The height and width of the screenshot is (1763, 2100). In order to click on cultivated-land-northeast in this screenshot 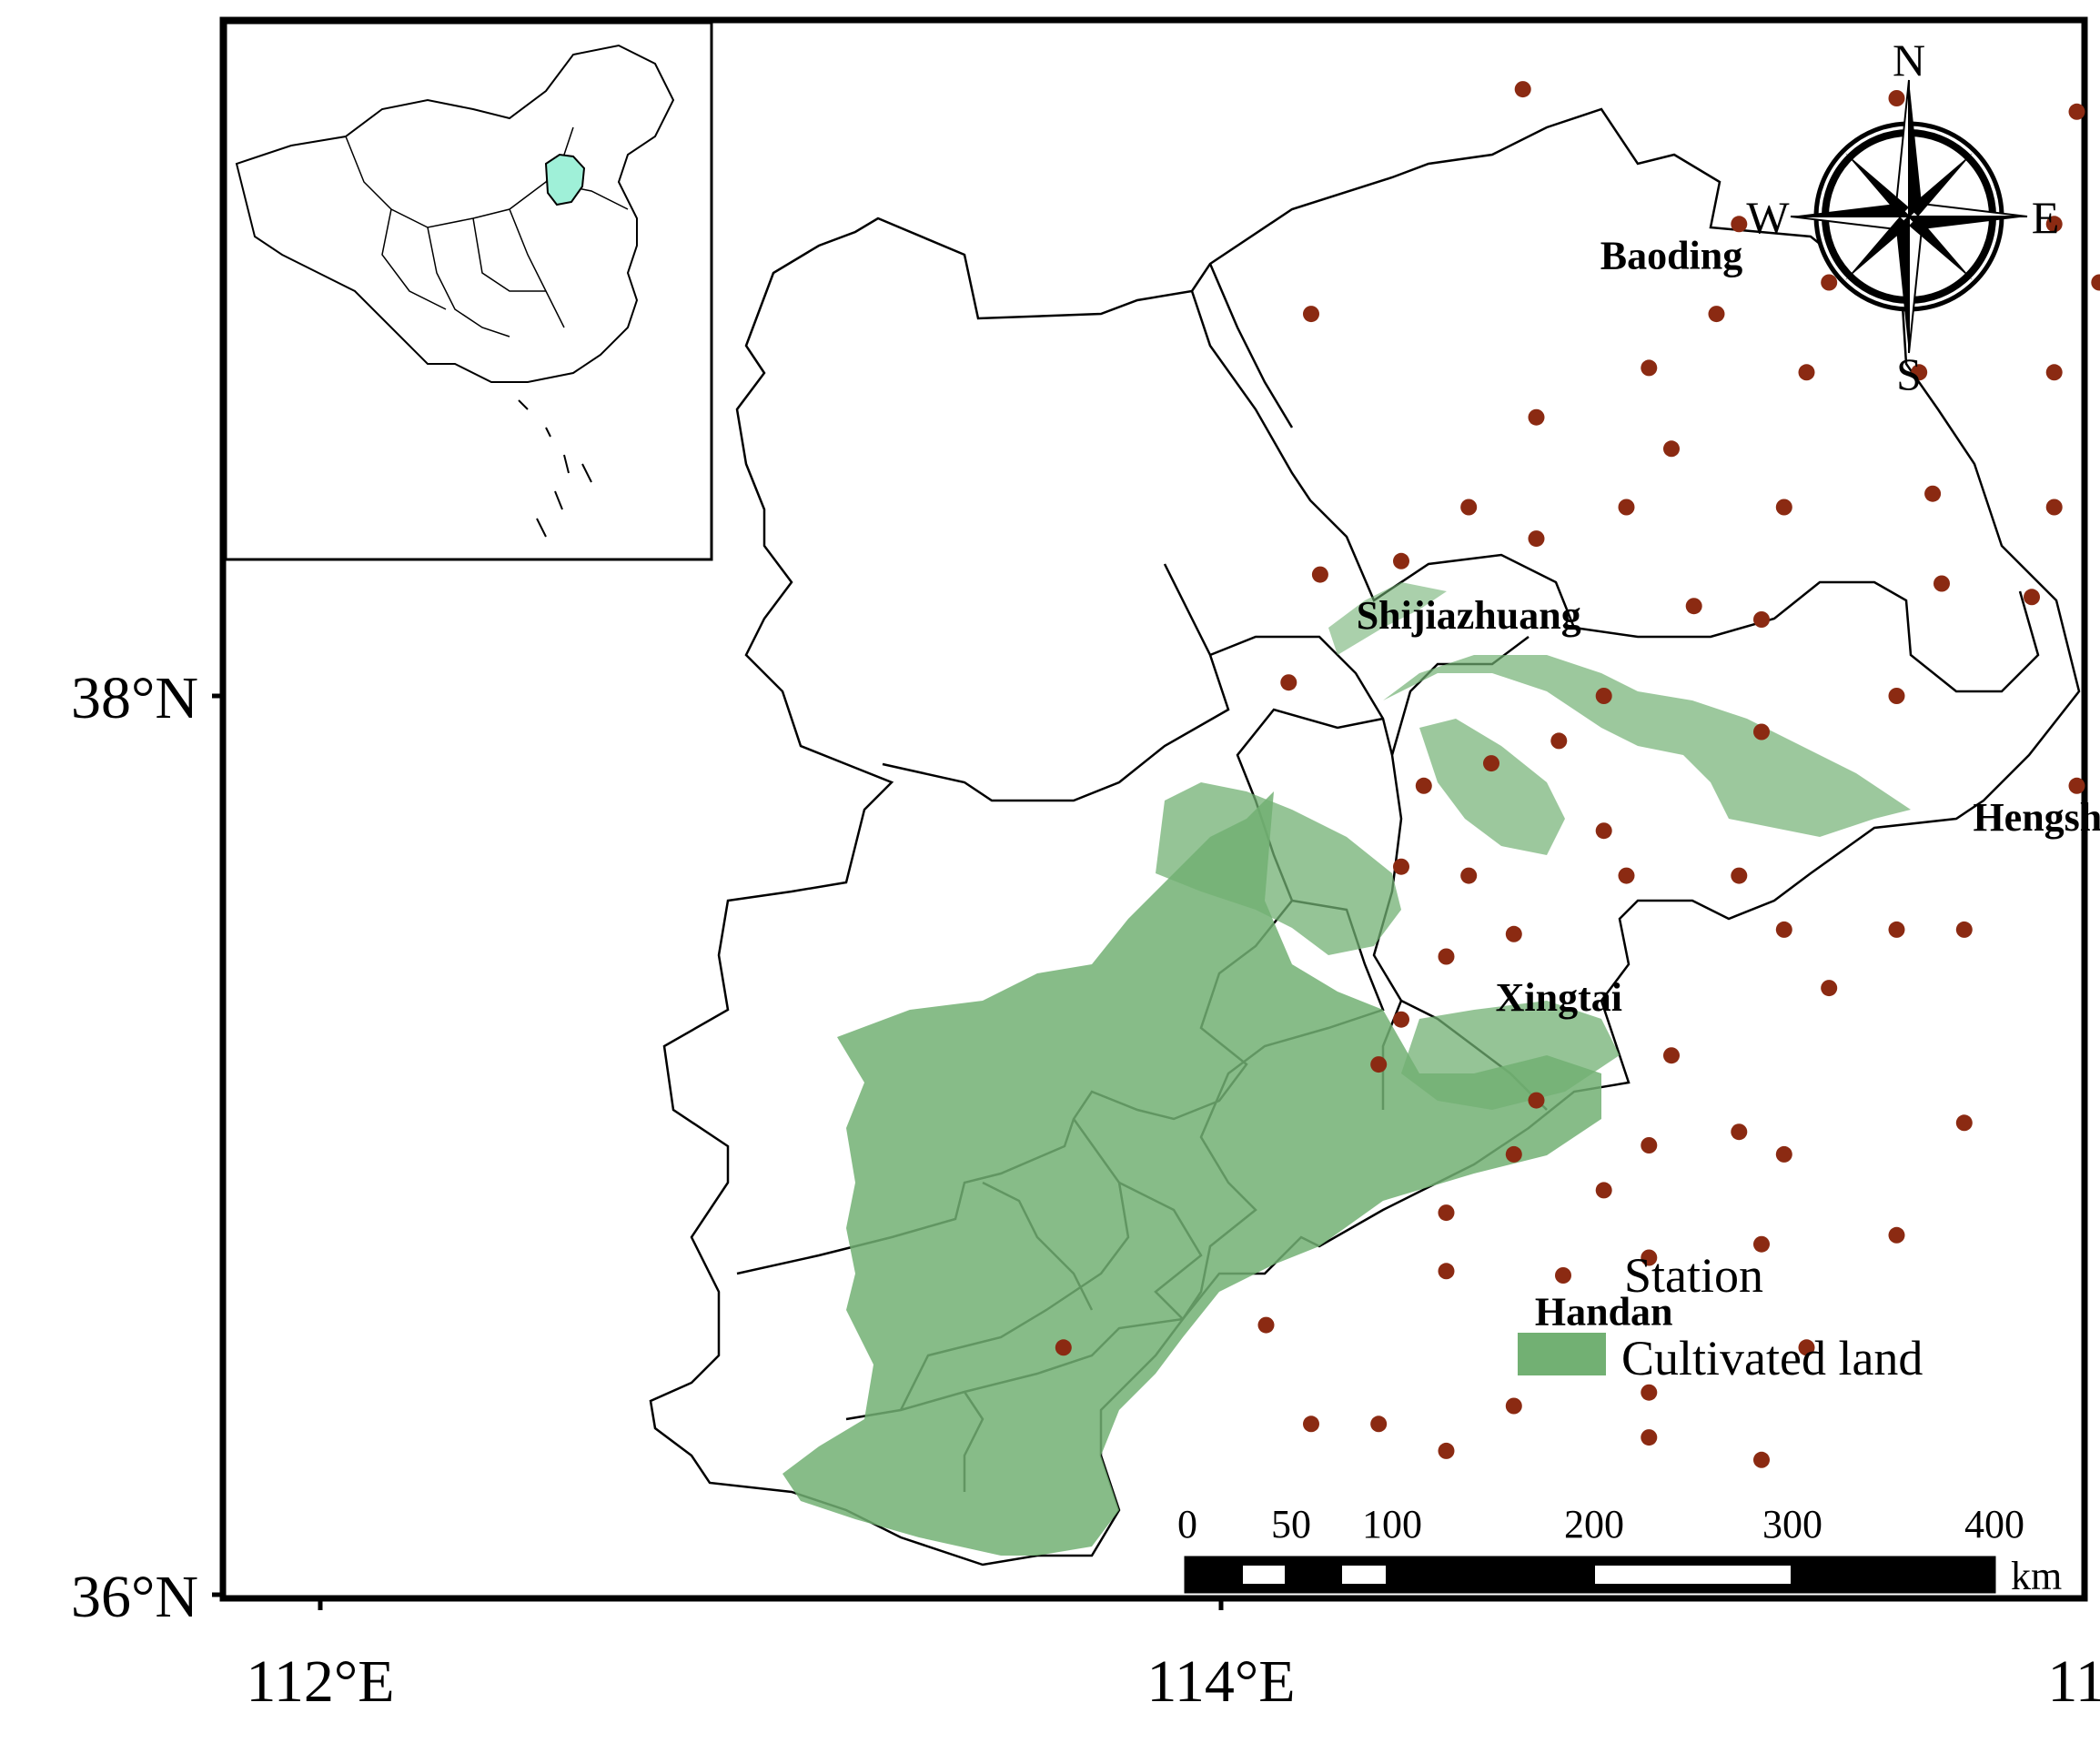, I will do `click(1647, 746)`.